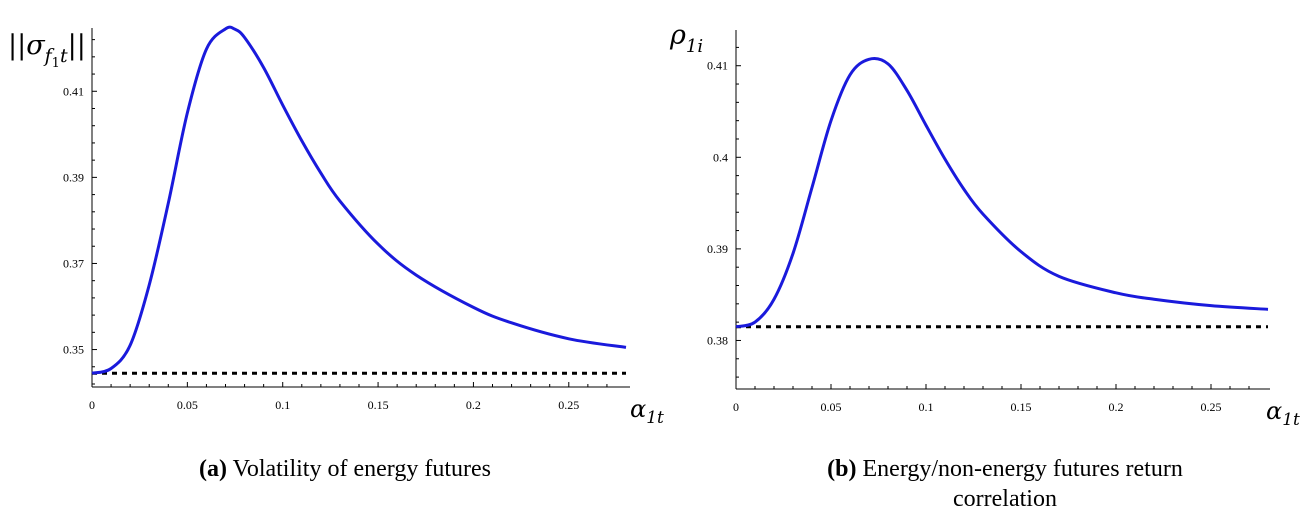 This screenshot has height=513, width=1306. Describe the element at coordinates (73, 177) in the screenshot. I see `panel-a-y-tick-label: 0.39` at that location.